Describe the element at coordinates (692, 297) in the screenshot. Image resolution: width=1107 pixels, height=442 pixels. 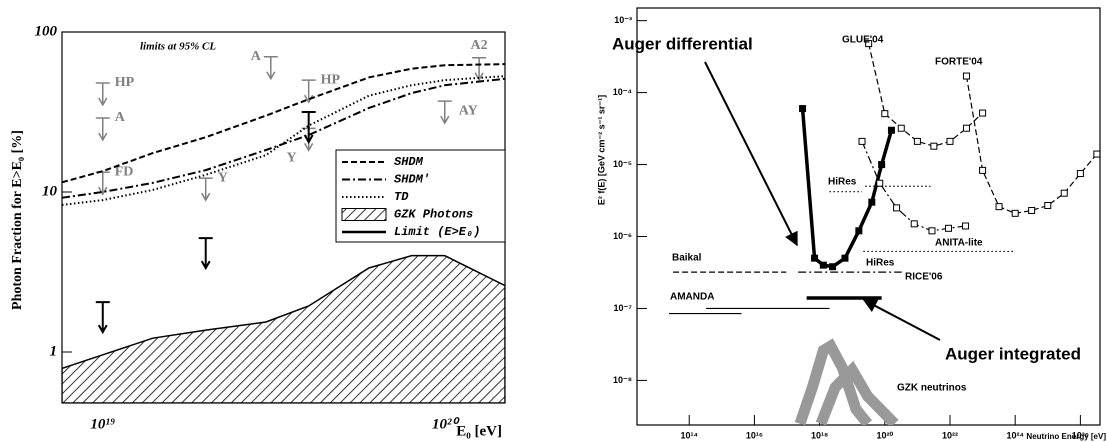
I see `series-label: AMANDA` at that location.